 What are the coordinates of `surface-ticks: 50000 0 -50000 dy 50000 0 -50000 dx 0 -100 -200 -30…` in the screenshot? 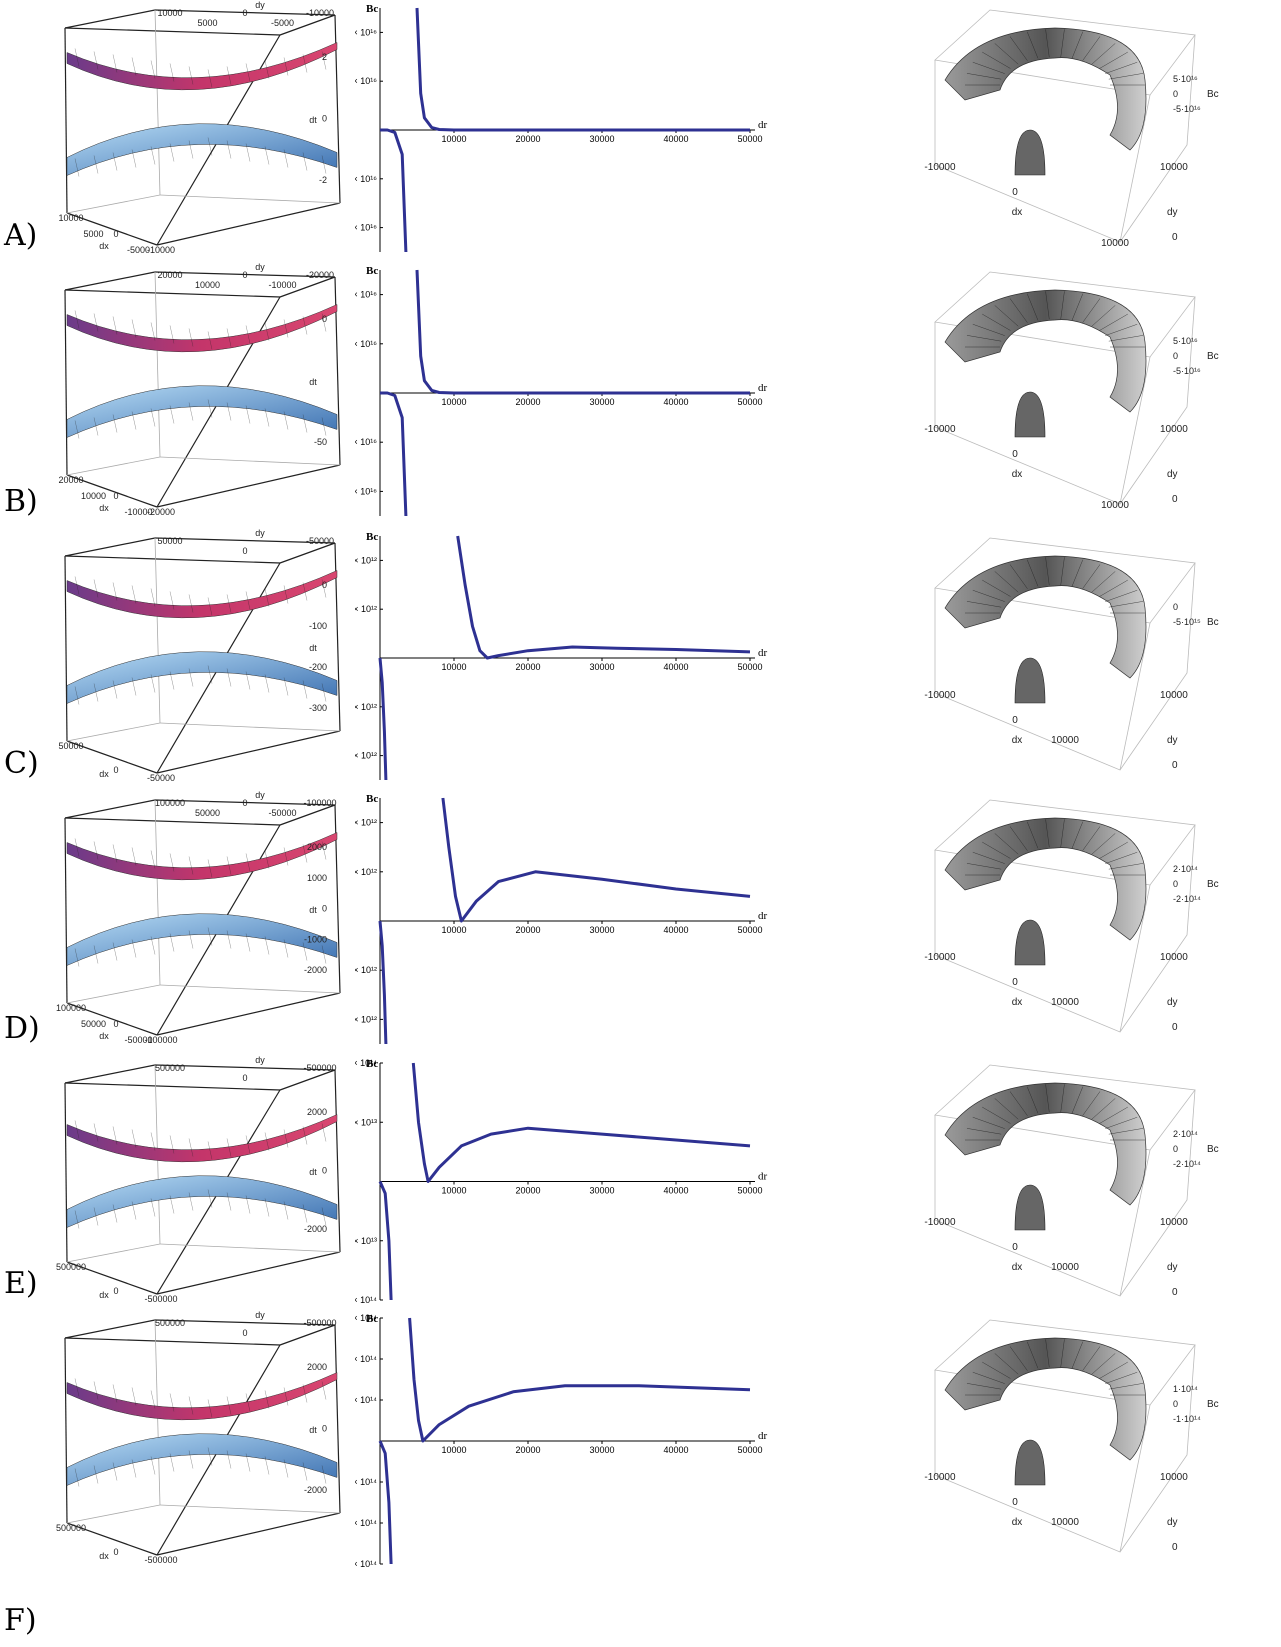 It's located at (196, 655).